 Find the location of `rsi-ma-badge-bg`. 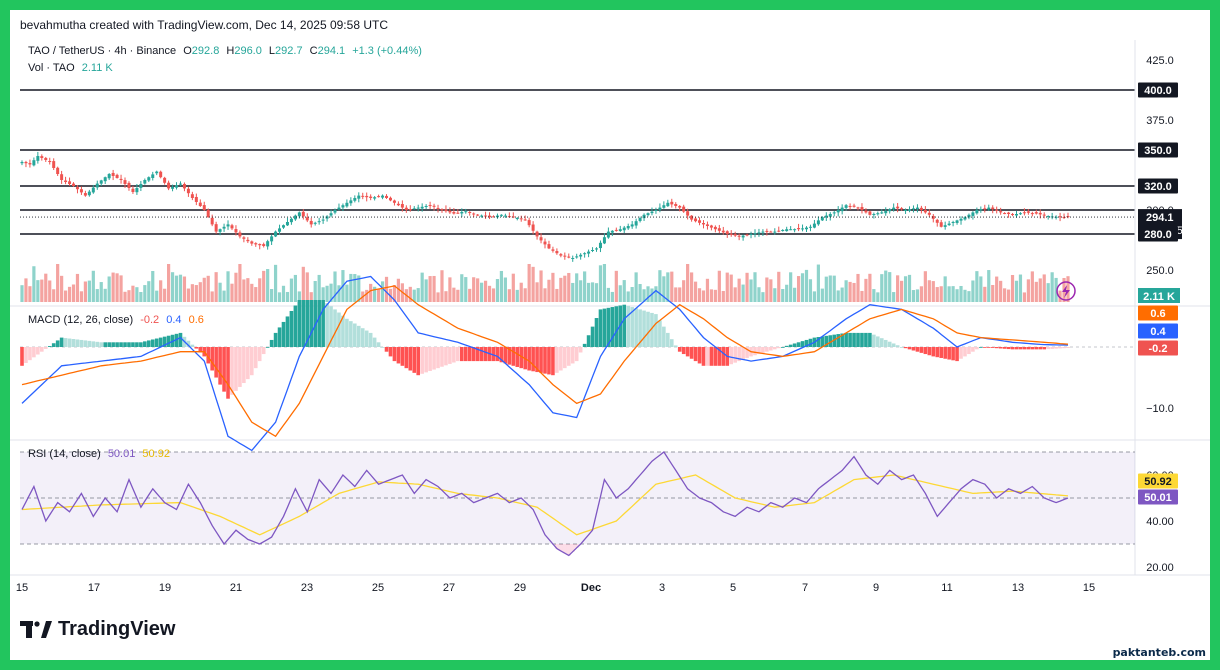

rsi-ma-badge-bg is located at coordinates (1158, 481).